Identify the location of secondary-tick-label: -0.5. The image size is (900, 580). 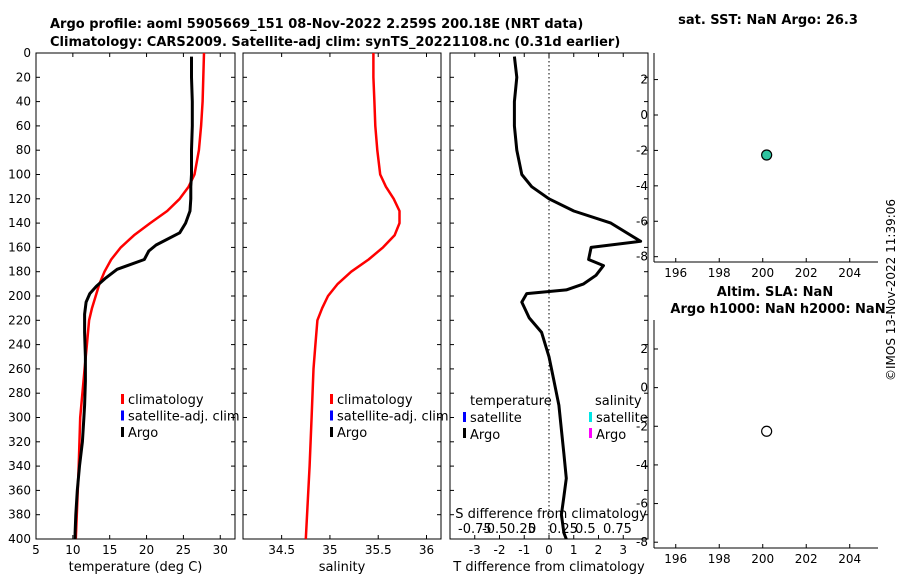
(494, 529).